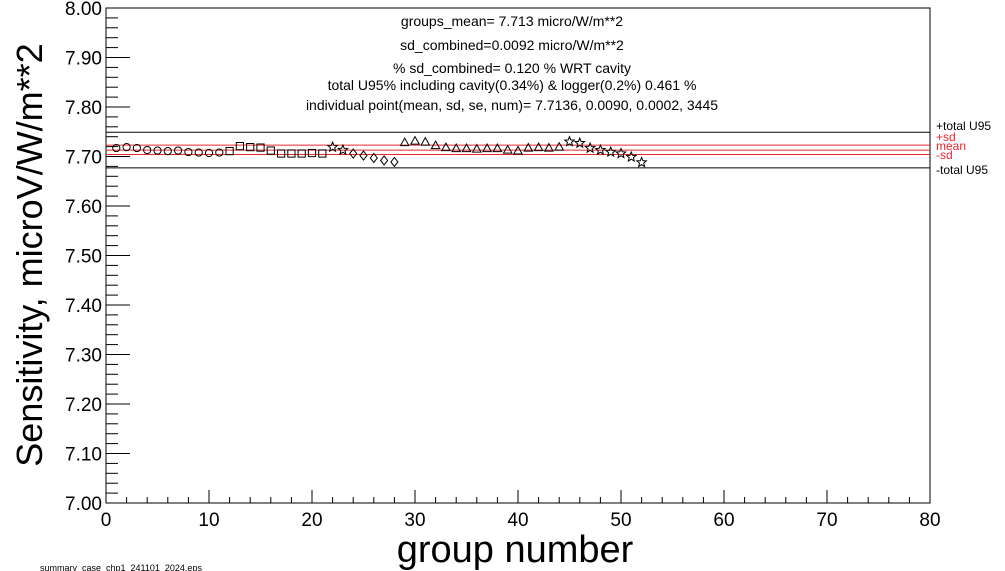 This screenshot has height=571, width=1005. Describe the element at coordinates (106, 520) in the screenshot. I see `x-tick-label: 0` at that location.